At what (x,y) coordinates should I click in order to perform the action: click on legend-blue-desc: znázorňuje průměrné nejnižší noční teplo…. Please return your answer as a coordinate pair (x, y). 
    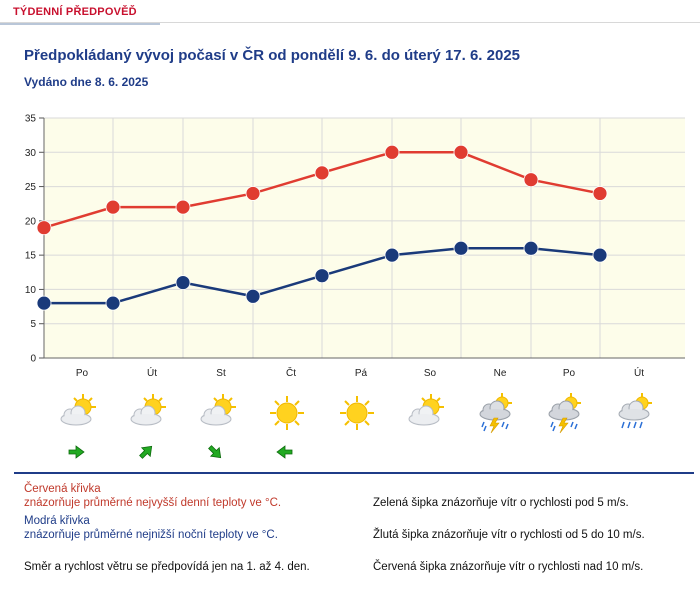
    Looking at the image, I should click on (151, 535).